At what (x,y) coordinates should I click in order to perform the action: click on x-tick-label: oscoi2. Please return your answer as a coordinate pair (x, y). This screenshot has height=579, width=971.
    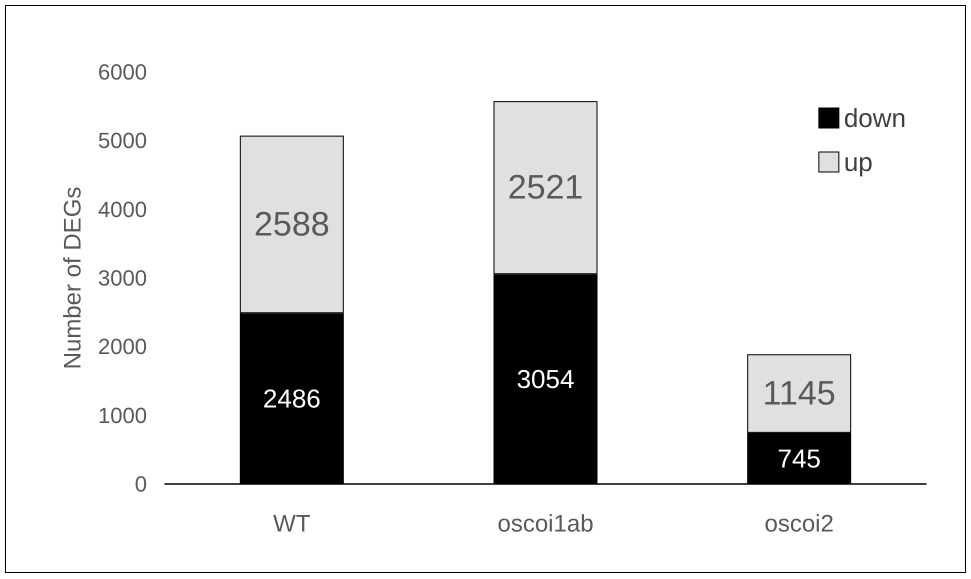
    Looking at the image, I should click on (799, 524).